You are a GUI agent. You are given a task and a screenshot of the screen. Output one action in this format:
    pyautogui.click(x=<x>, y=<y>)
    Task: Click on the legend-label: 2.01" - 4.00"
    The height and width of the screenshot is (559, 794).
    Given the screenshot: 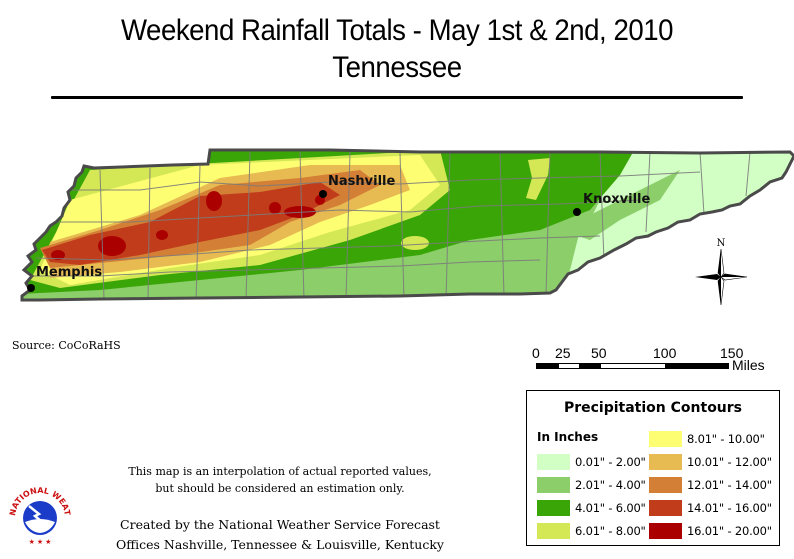 What is the action you would take?
    pyautogui.click(x=610, y=485)
    